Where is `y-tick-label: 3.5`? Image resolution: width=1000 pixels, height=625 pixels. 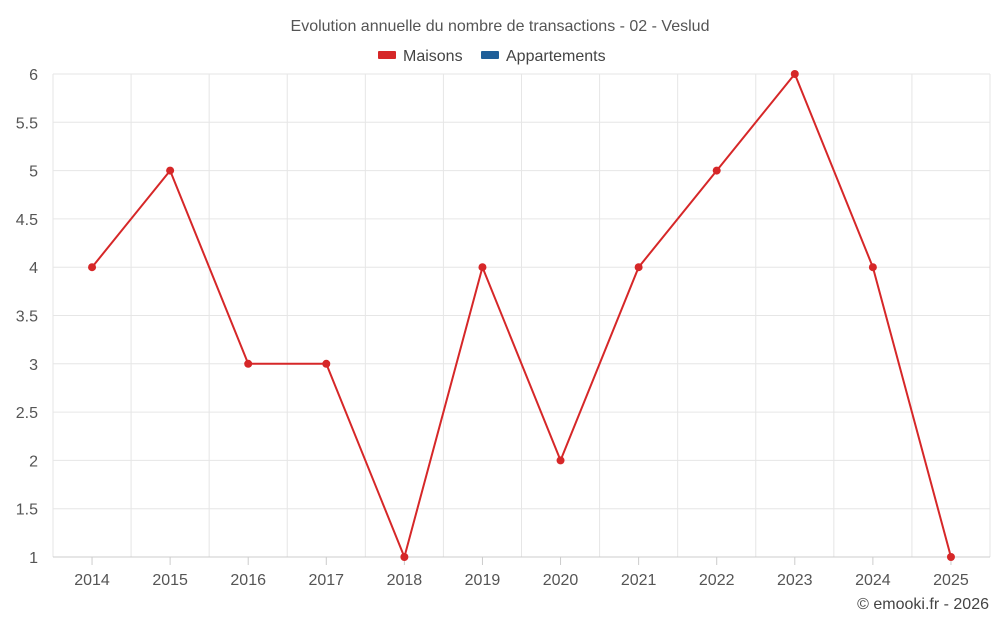 y-tick-label: 3.5 is located at coordinates (27, 317).